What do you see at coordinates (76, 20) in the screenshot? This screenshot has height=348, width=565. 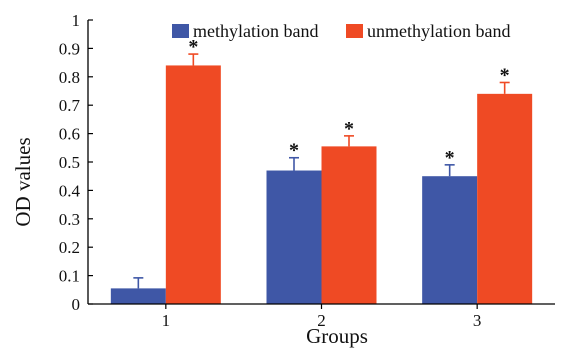 I see `y-tick-label: 1` at bounding box center [76, 20].